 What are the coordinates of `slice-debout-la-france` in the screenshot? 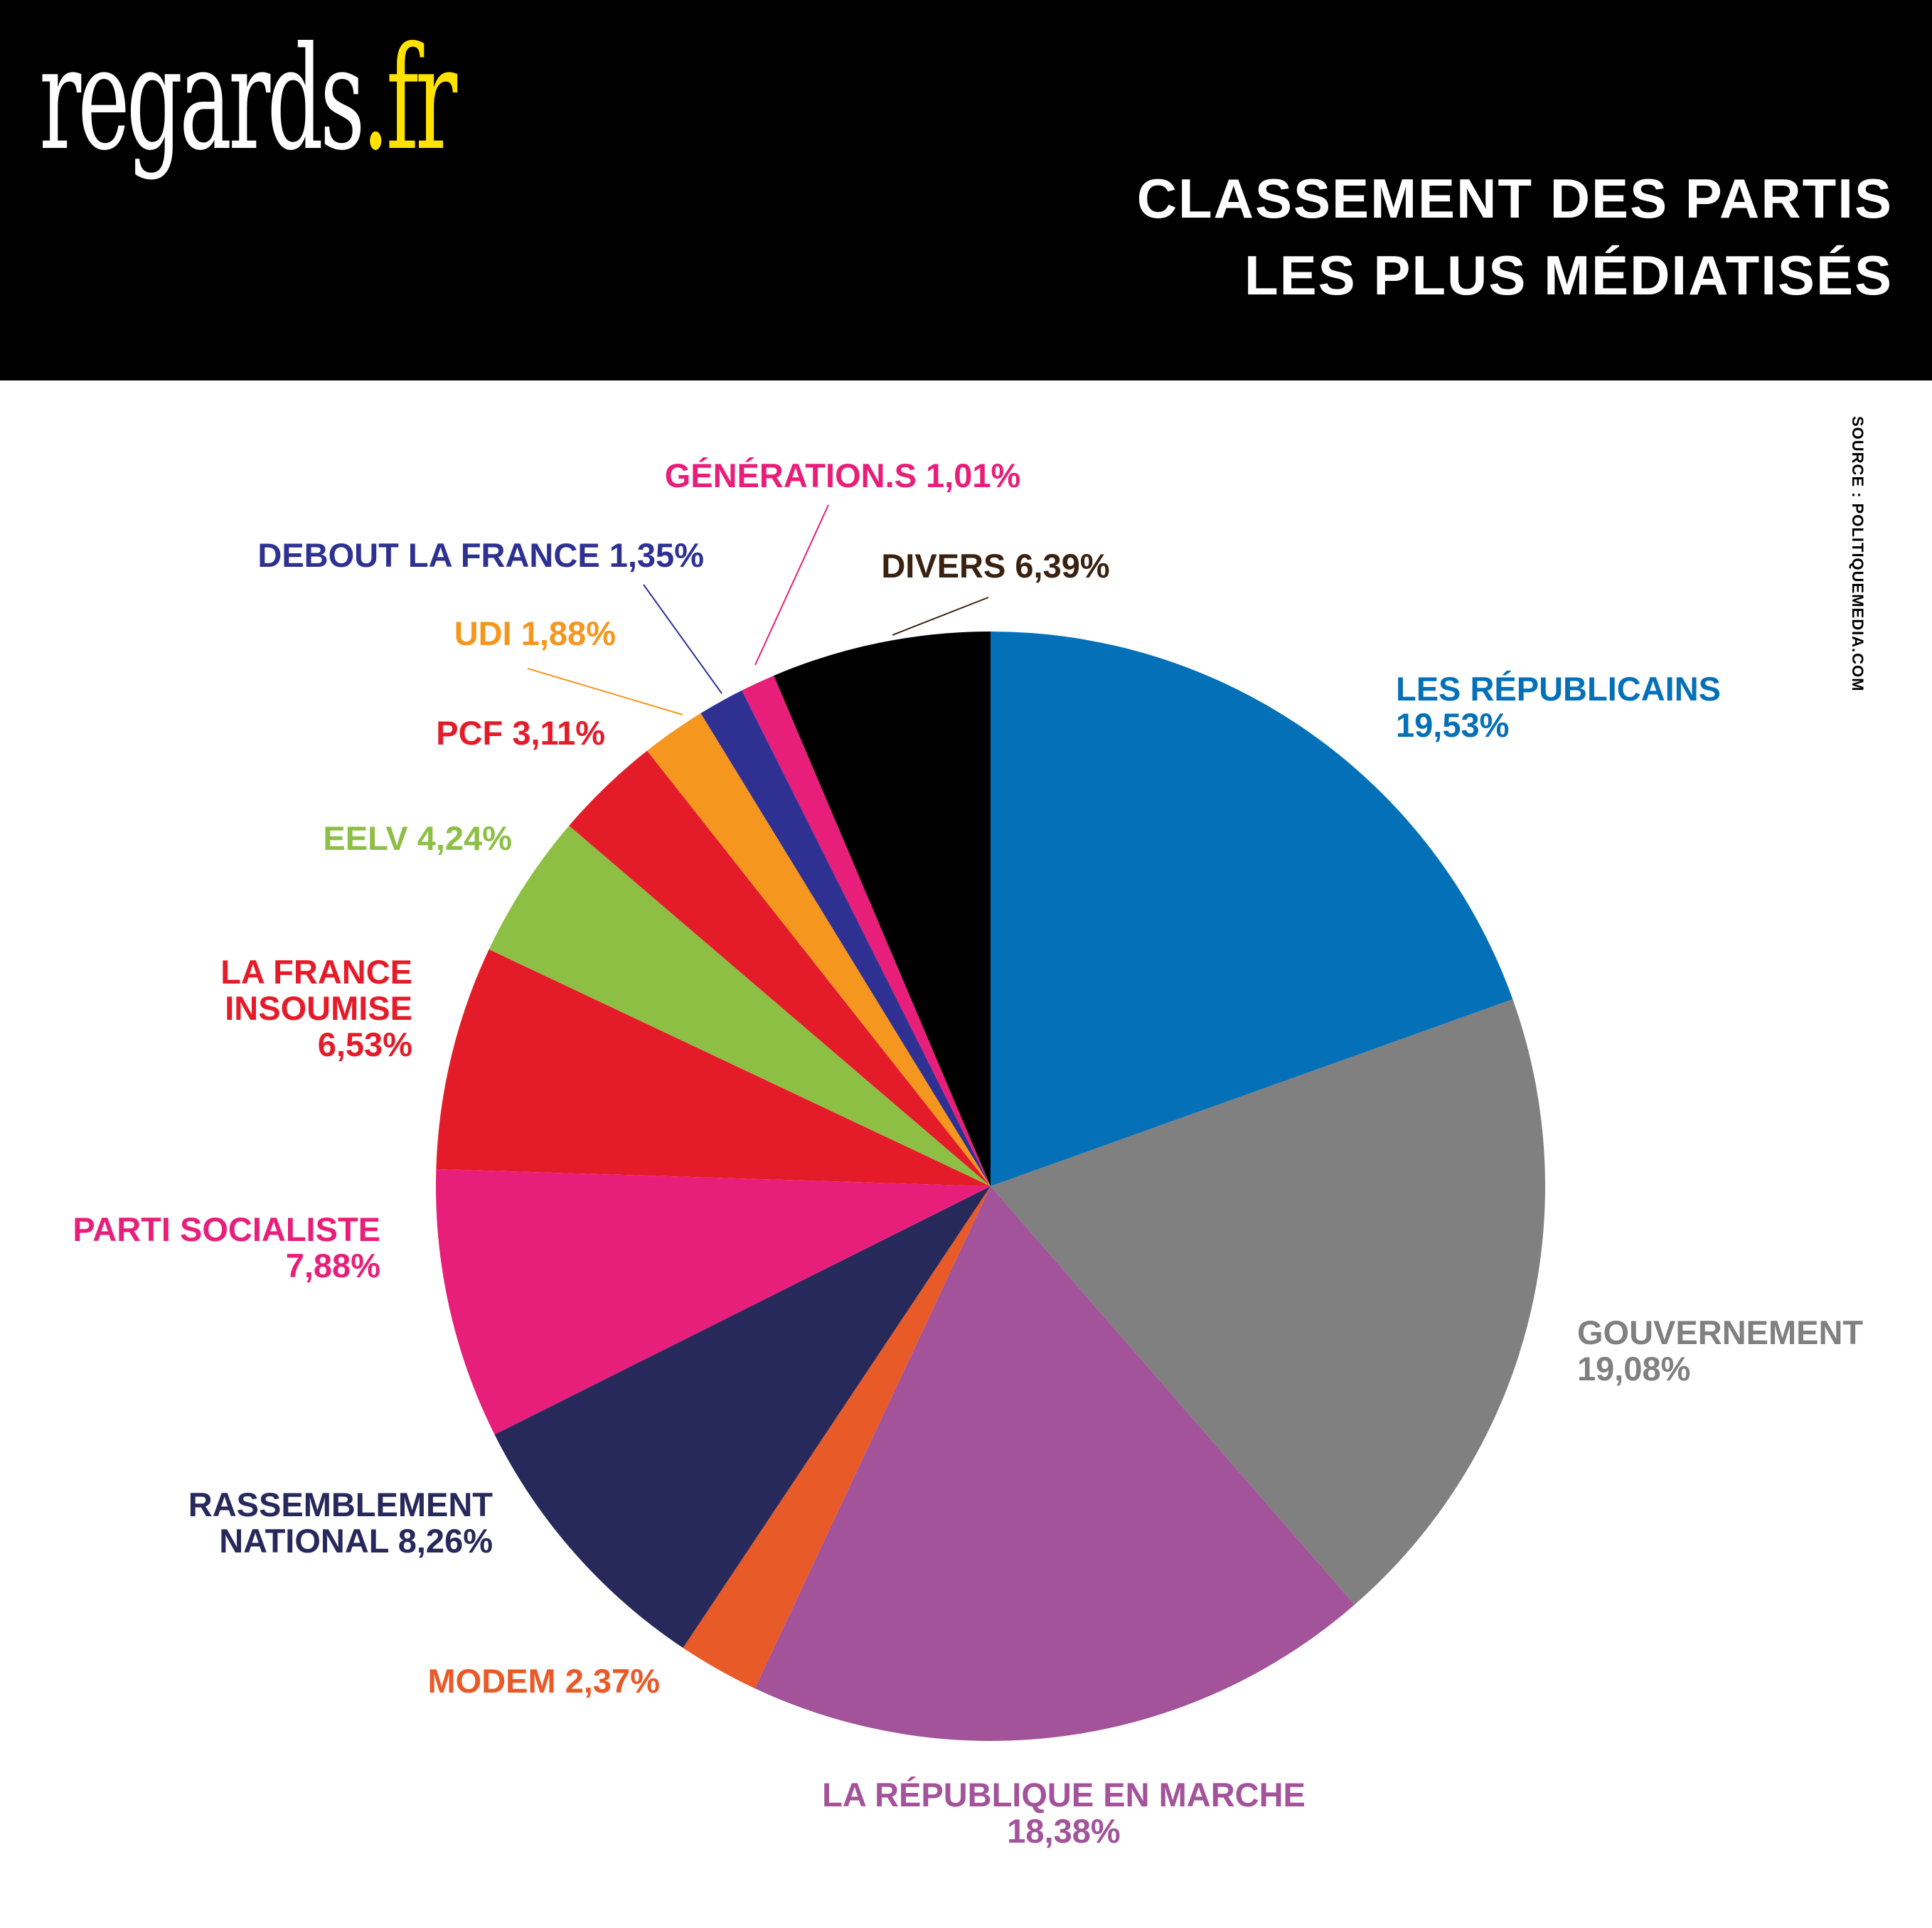 It's located at (845, 938).